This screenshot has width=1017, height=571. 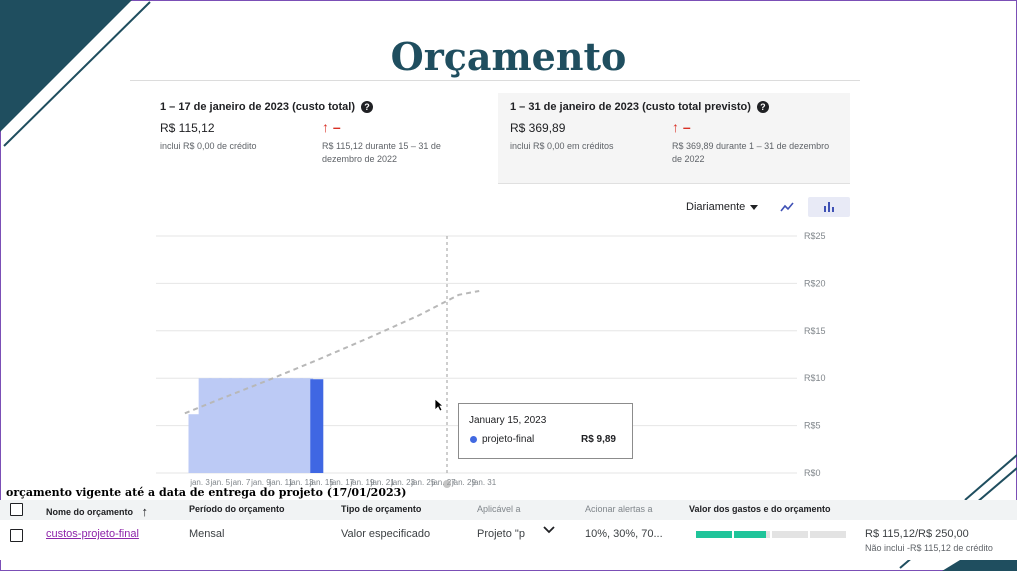 I want to click on budget-period: Mensal, so click(x=207, y=534).